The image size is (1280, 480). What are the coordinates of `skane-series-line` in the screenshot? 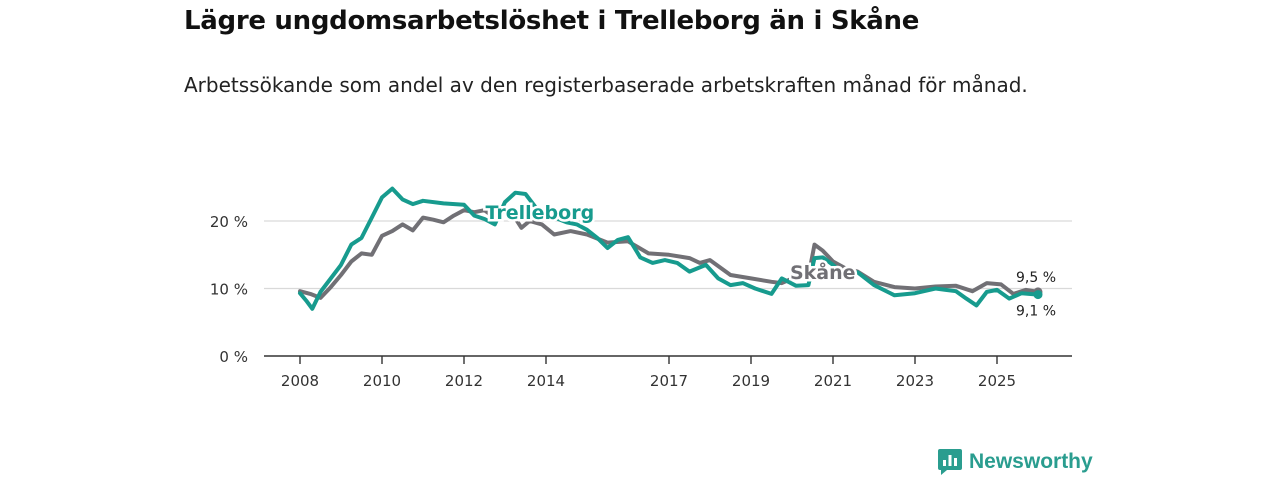 It's located at (669, 254).